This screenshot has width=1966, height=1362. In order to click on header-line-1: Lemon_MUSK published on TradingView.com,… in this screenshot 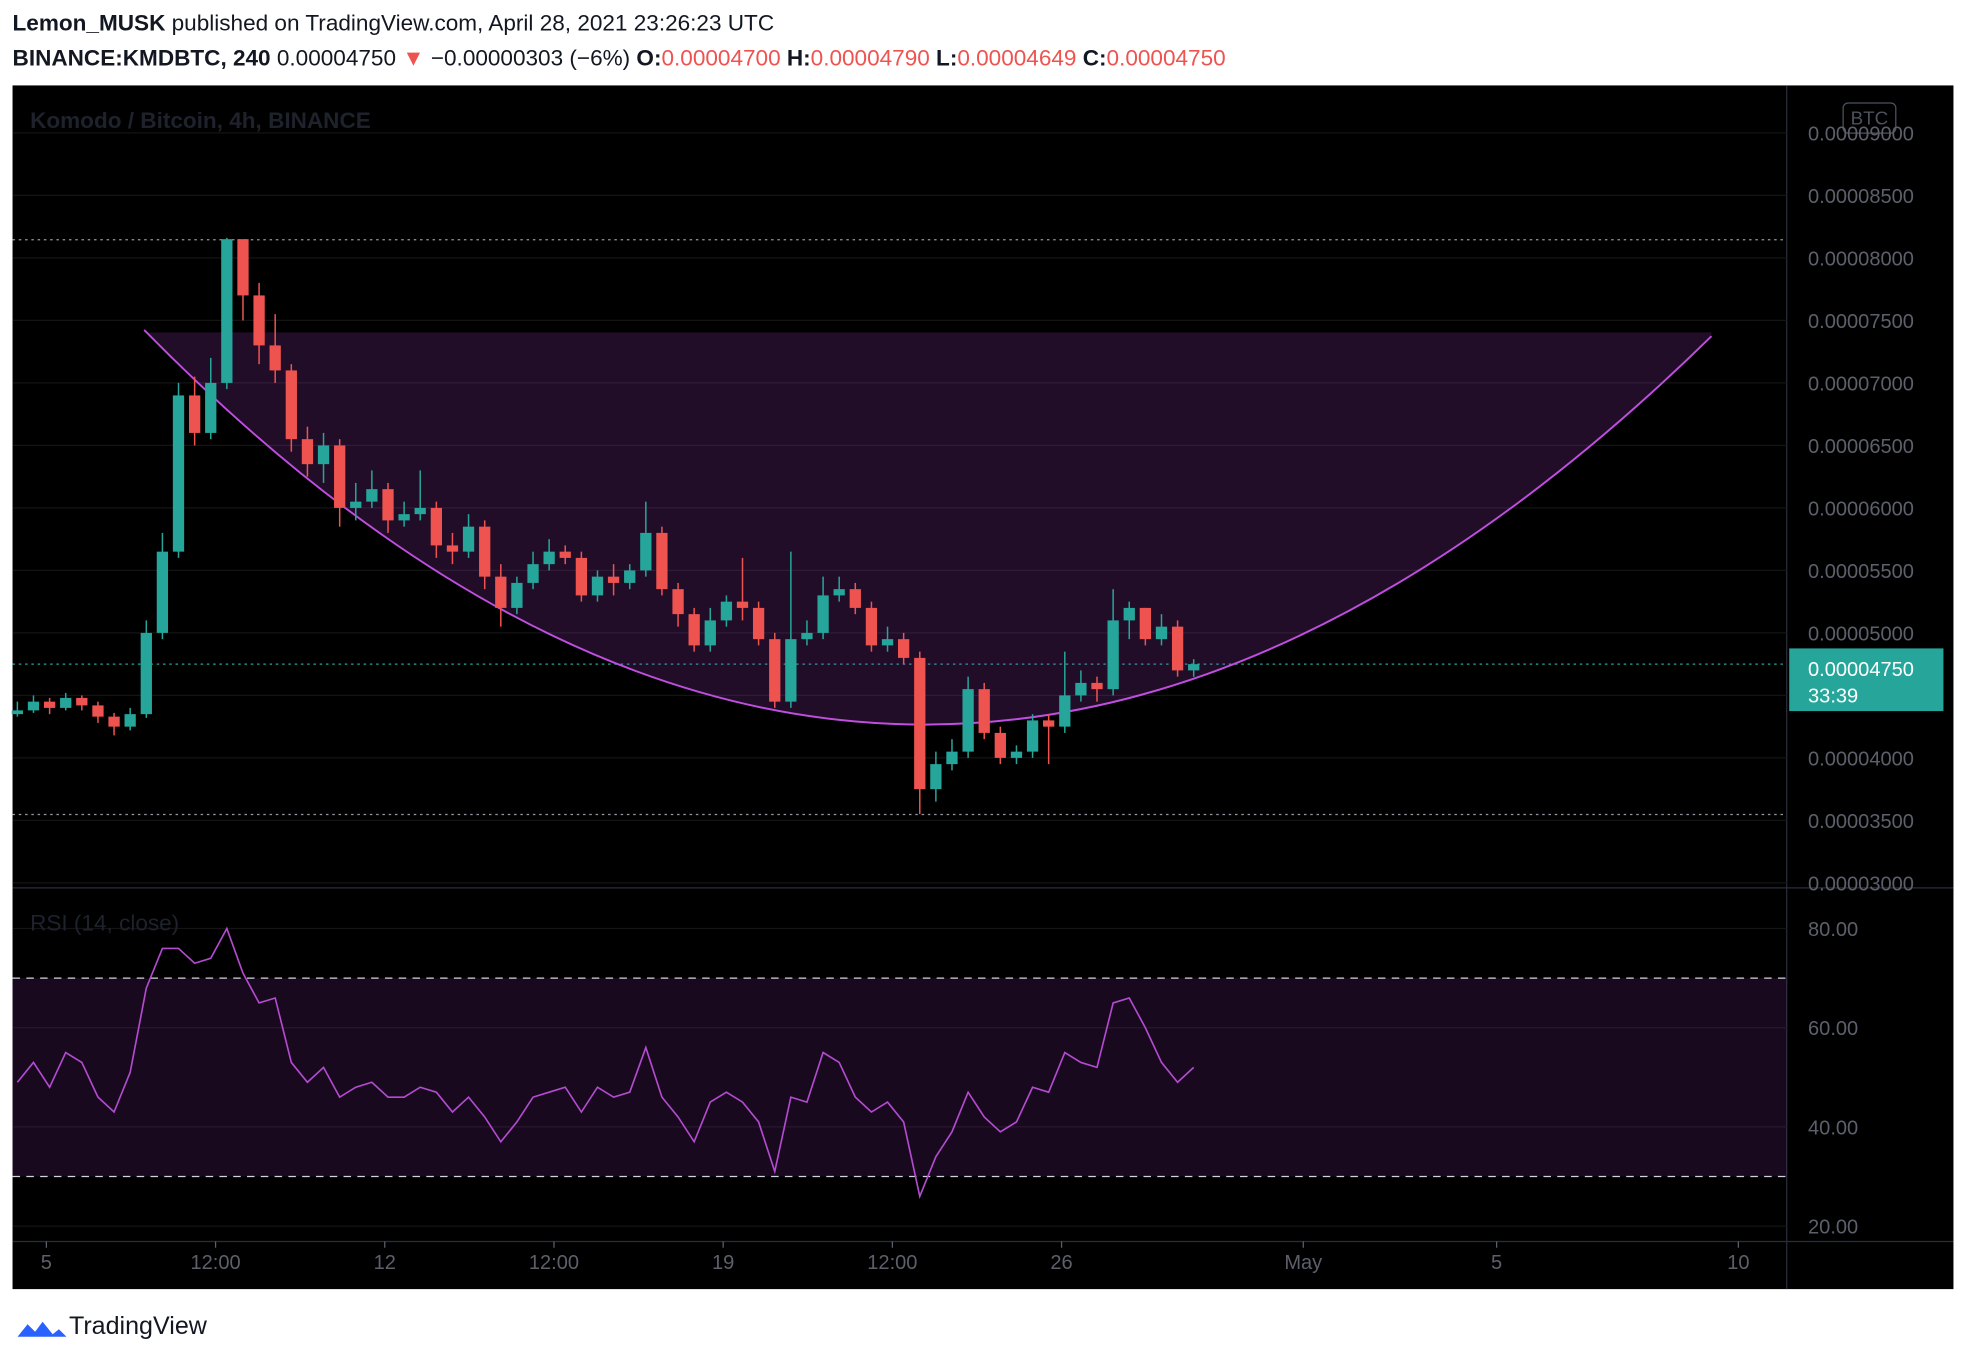, I will do `click(394, 22)`.